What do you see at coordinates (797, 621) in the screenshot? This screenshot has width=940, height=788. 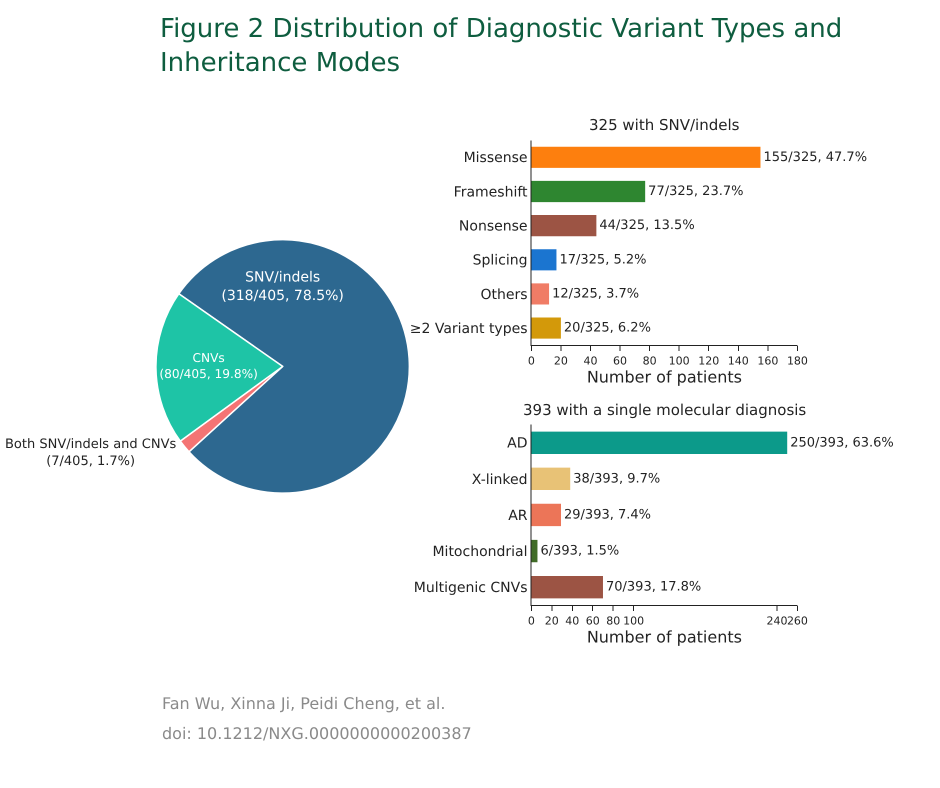 I see `x-tick-label: 260` at bounding box center [797, 621].